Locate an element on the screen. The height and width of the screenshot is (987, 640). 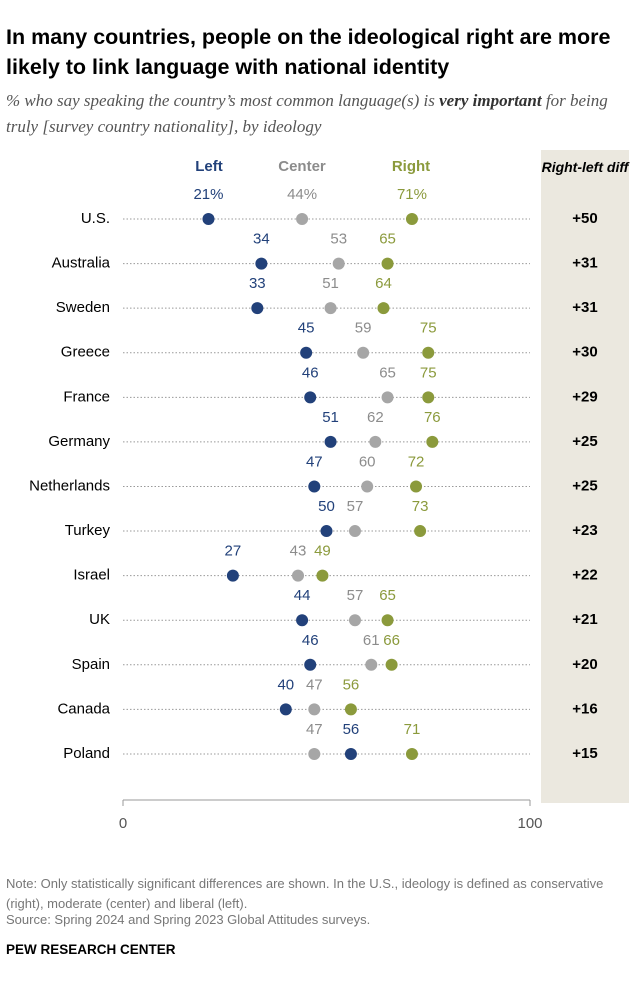
diff-value: +50 is located at coordinates (584, 218).